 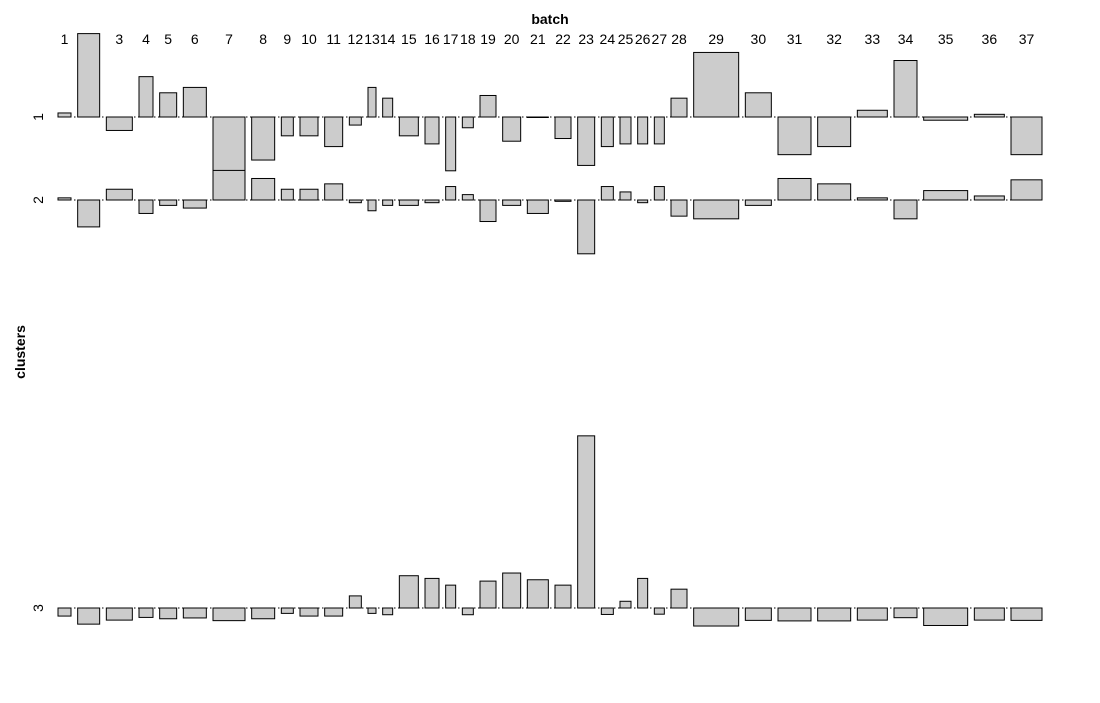 I want to click on bar-row3-col6, so click(x=194, y=613).